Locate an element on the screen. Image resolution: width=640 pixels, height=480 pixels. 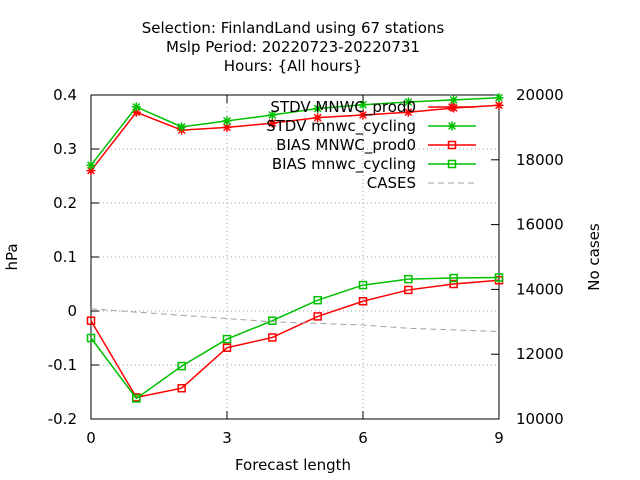
chart-title-line-3: Hours: {All hours} is located at coordinates (293, 66).